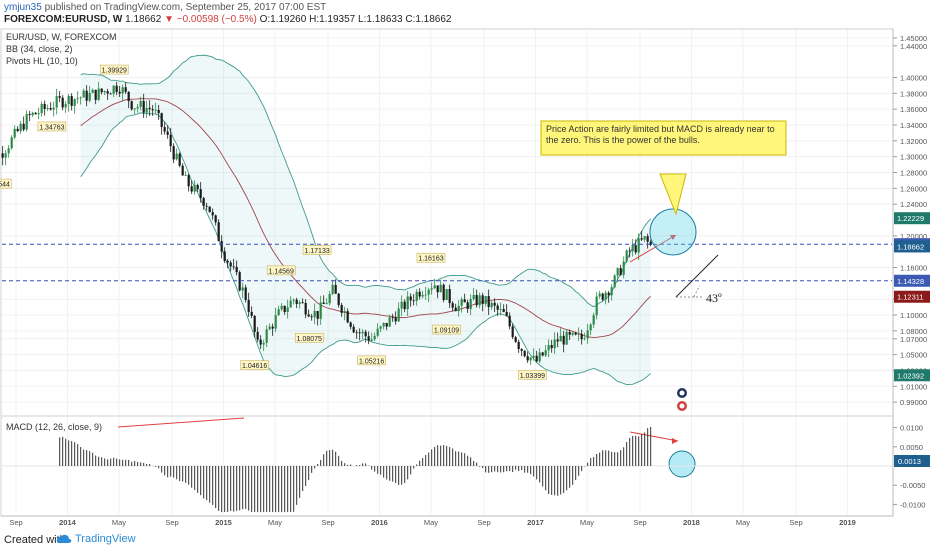 This screenshot has width=932, height=550. Describe the element at coordinates (913, 46) in the screenshot. I see `price-tick-label: 1.44000` at that location.